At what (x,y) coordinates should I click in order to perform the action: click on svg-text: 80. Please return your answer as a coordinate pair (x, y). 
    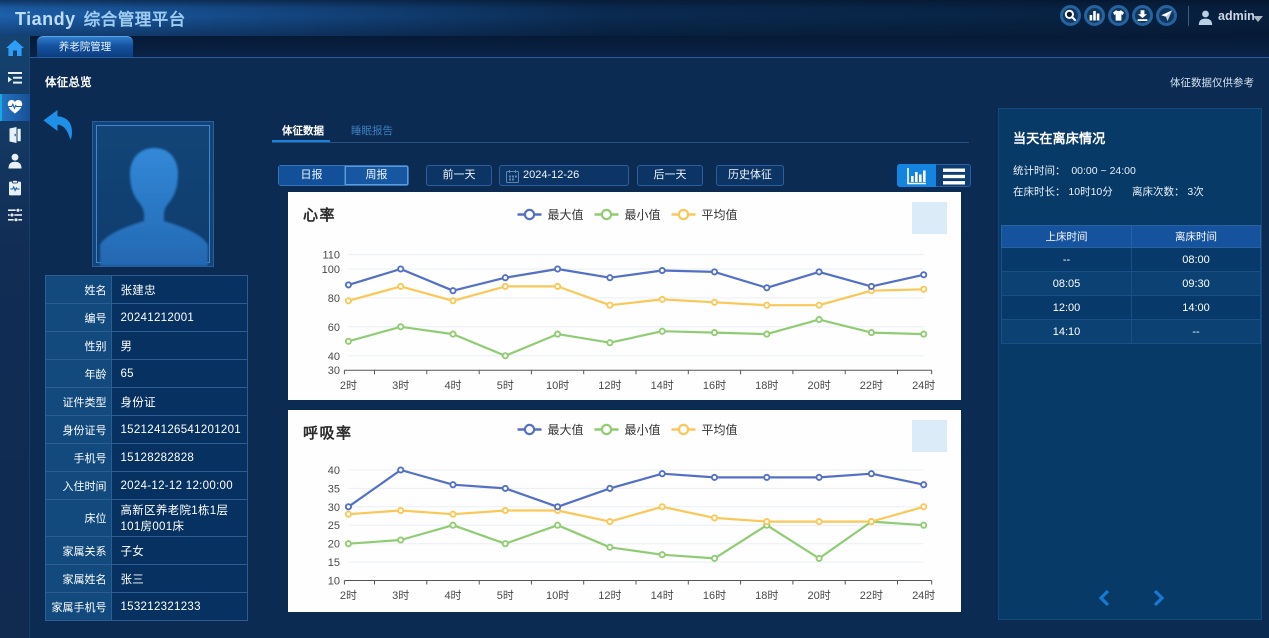
    Looking at the image, I should click on (334, 299).